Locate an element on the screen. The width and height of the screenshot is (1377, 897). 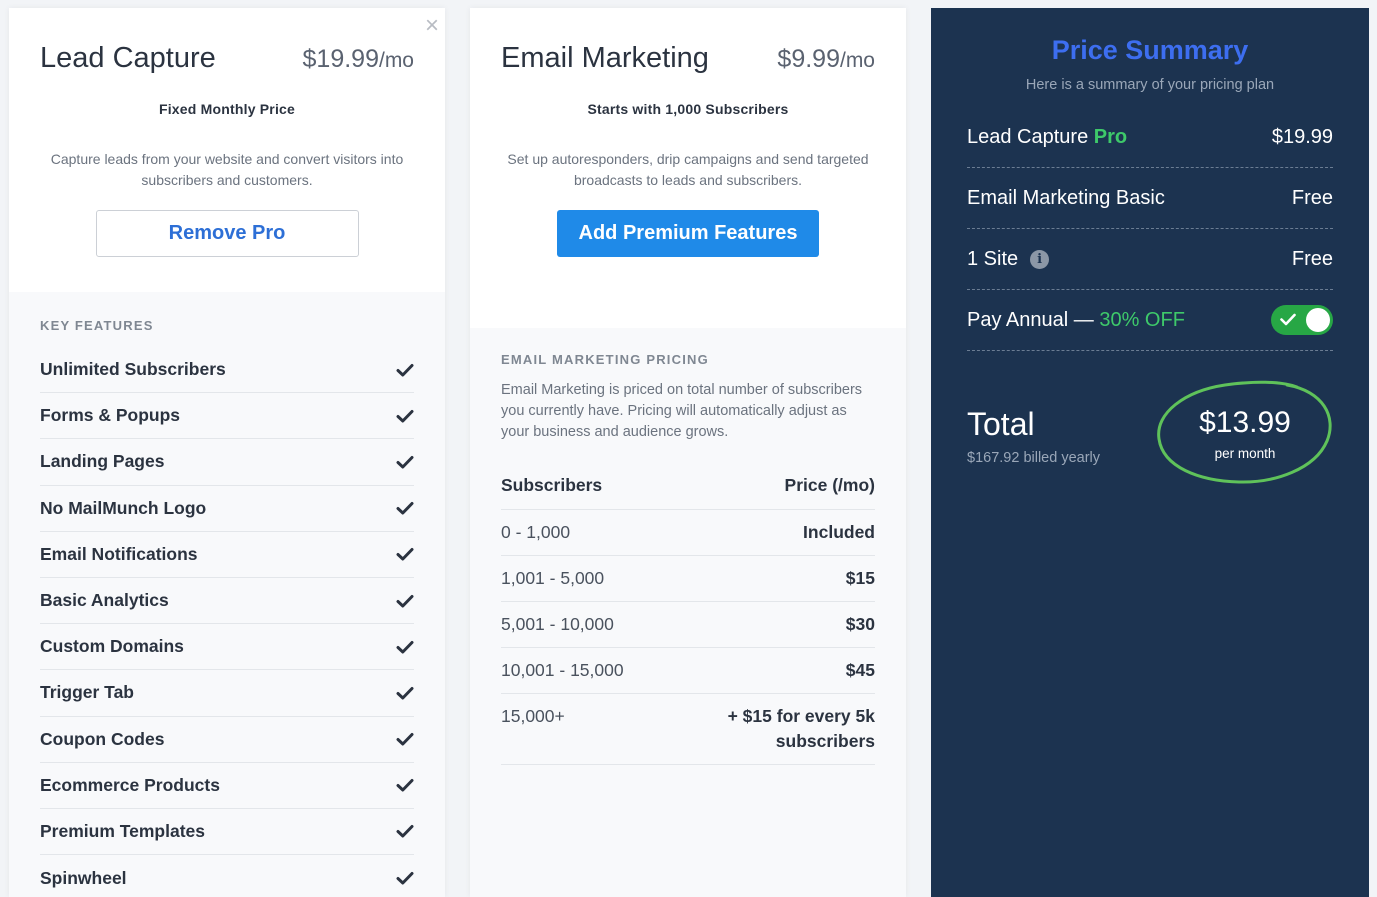
info-icon: i is located at coordinates (1040, 259).